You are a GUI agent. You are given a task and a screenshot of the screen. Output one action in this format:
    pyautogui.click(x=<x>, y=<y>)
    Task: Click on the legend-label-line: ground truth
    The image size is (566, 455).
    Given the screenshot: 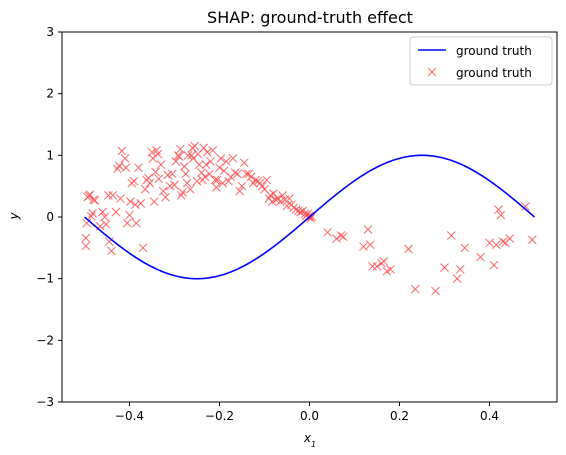 What is the action you would take?
    pyautogui.click(x=494, y=51)
    